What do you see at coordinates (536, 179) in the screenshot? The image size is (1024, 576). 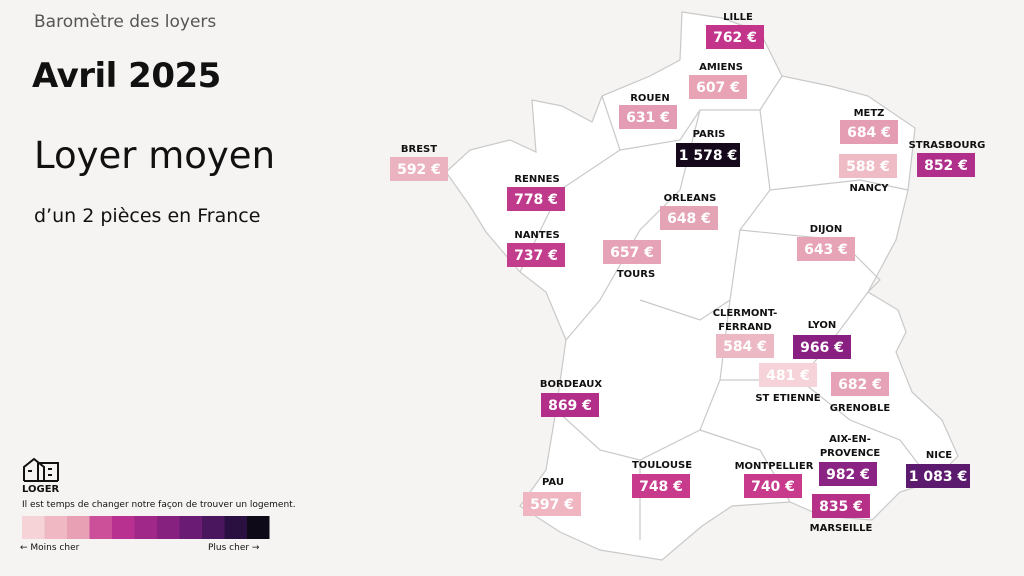 I see `city-name: RENNES` at bounding box center [536, 179].